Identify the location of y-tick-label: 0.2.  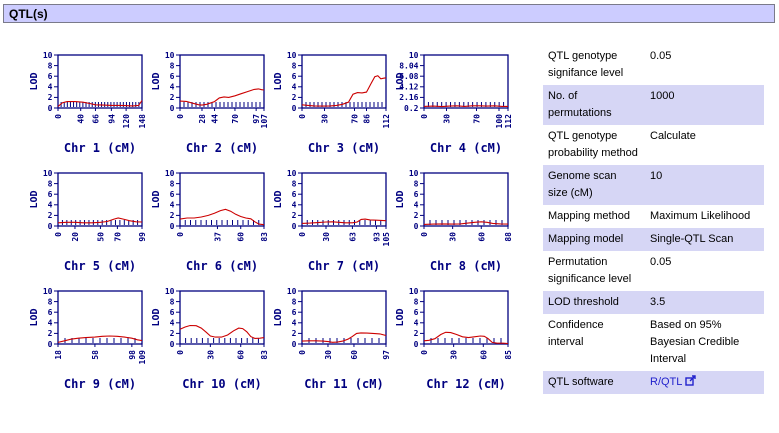
(411, 108).